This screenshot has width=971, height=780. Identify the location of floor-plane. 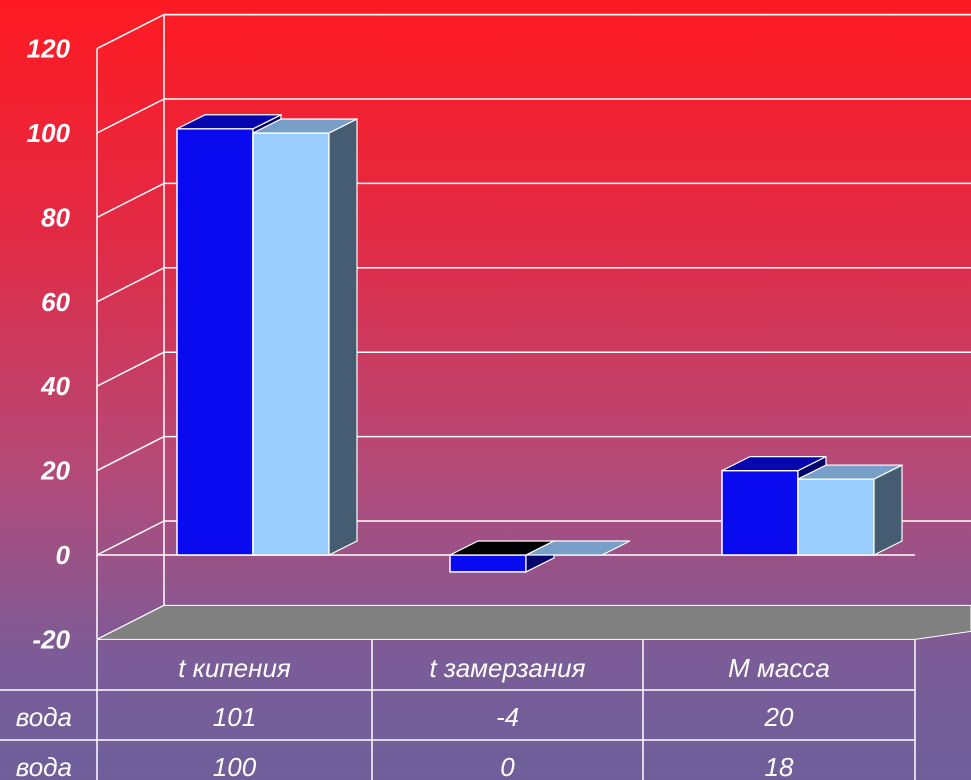
(533, 622).